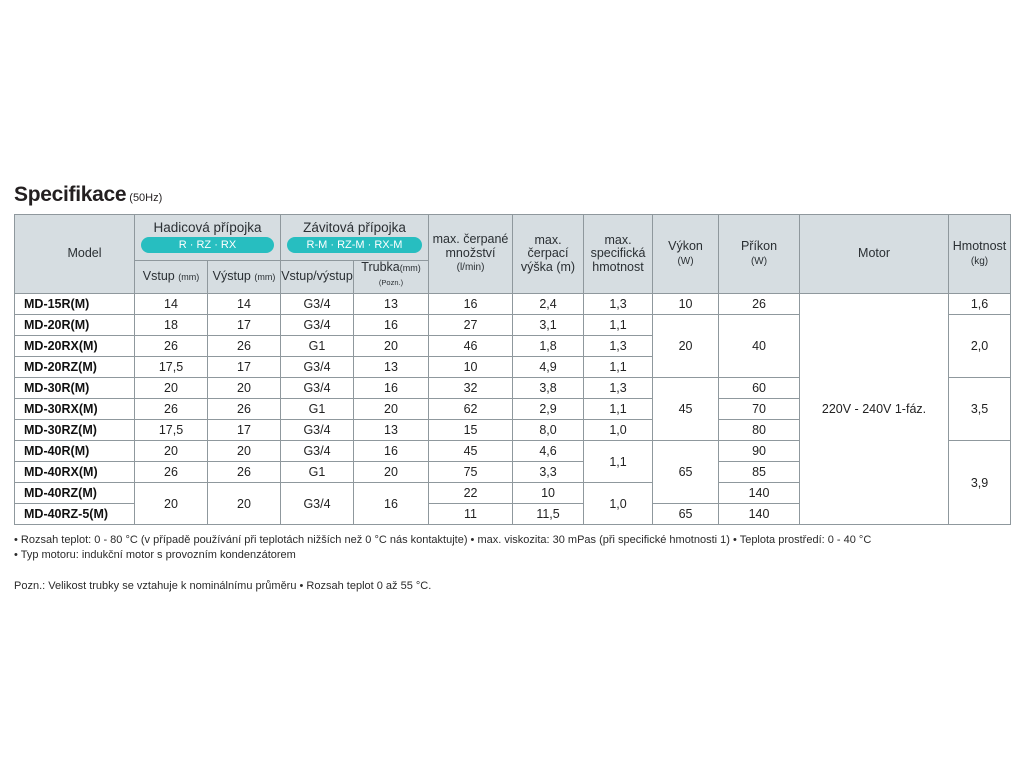  I want to click on model-cell: MD-20RX(M), so click(74, 346).